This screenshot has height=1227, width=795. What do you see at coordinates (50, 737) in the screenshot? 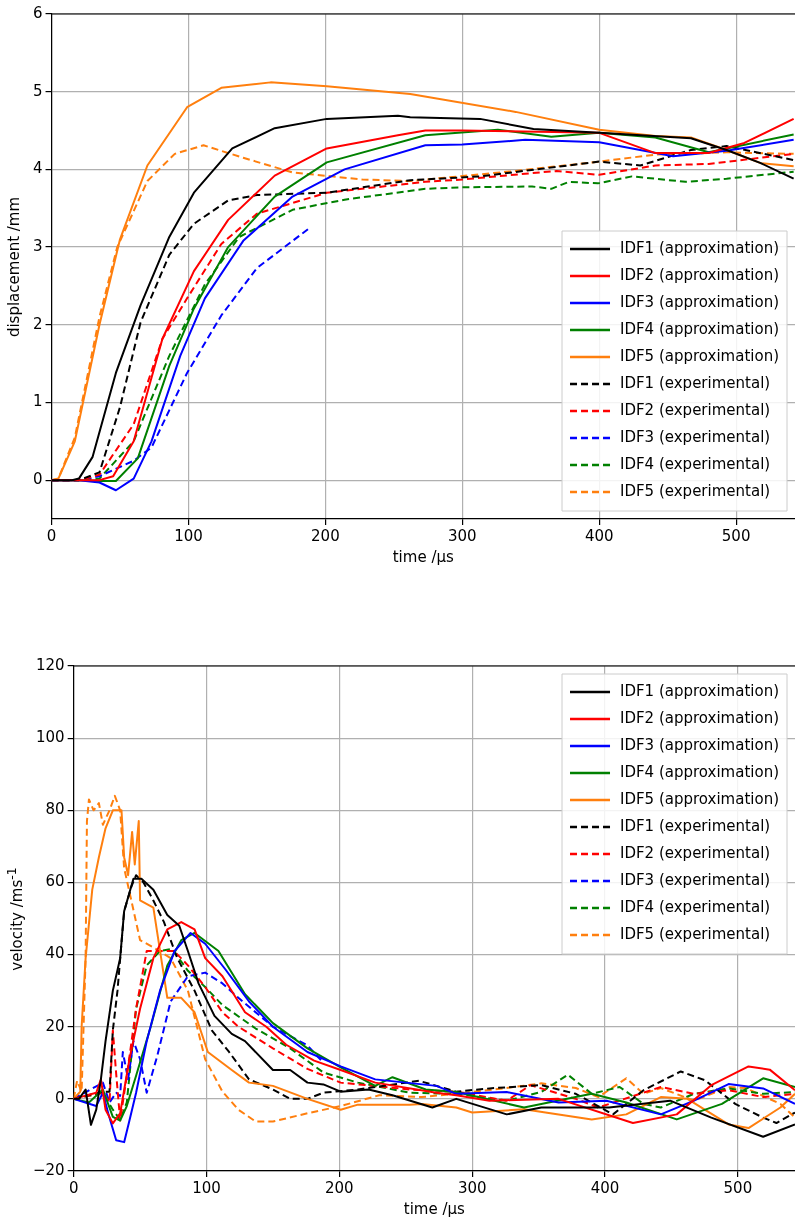
I see `y-tick-label: 100` at bounding box center [50, 737].